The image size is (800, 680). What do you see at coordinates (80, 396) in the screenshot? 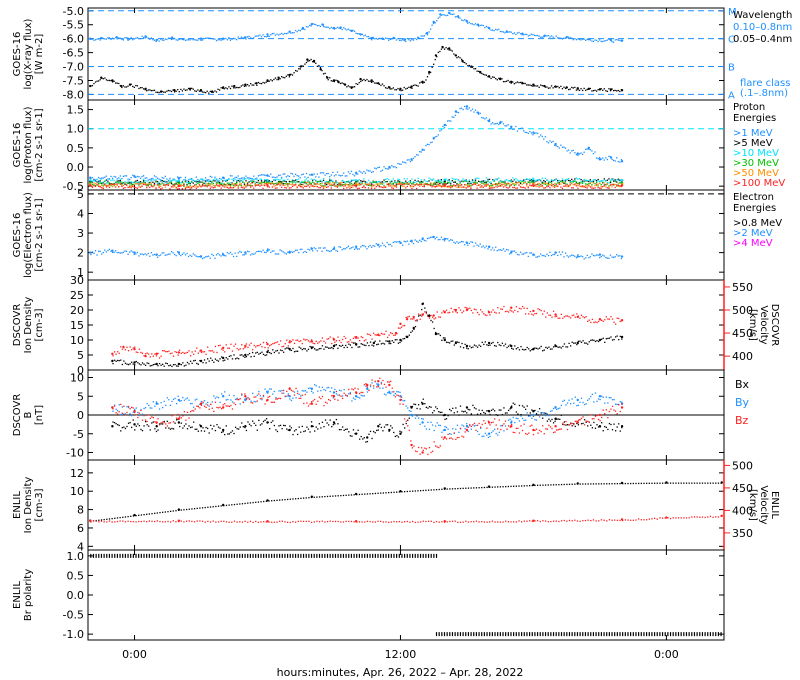
I see `y-tick-label: 5` at bounding box center [80, 396].